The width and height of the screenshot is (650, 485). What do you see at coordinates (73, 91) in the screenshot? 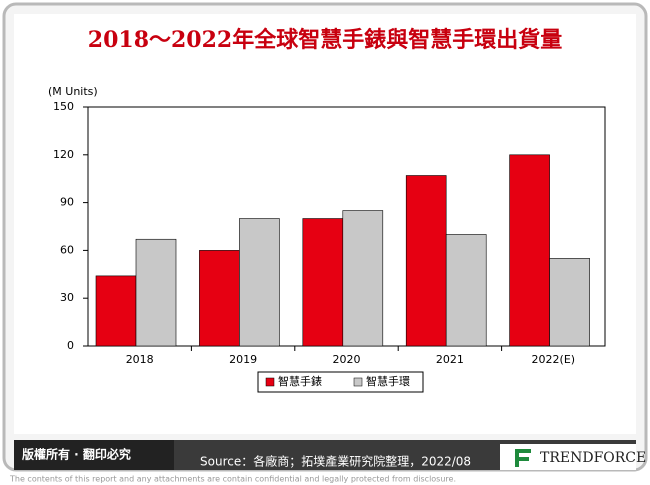
I see `y-axis-label: (M Units)` at bounding box center [73, 91].